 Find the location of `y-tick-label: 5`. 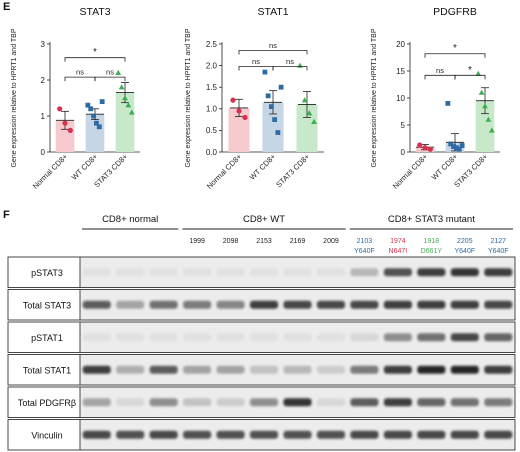

y-tick-label: 5 is located at coordinates (403, 125).